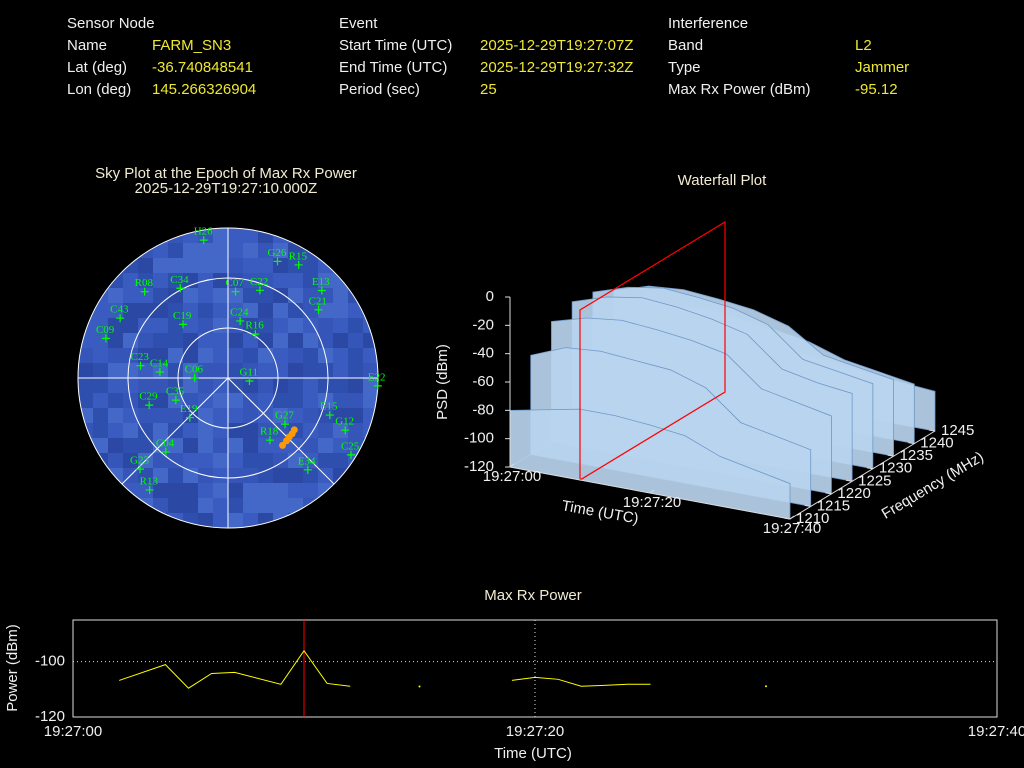 This screenshot has width=1024, height=768. I want to click on satellite-label: E13, so click(321, 282).